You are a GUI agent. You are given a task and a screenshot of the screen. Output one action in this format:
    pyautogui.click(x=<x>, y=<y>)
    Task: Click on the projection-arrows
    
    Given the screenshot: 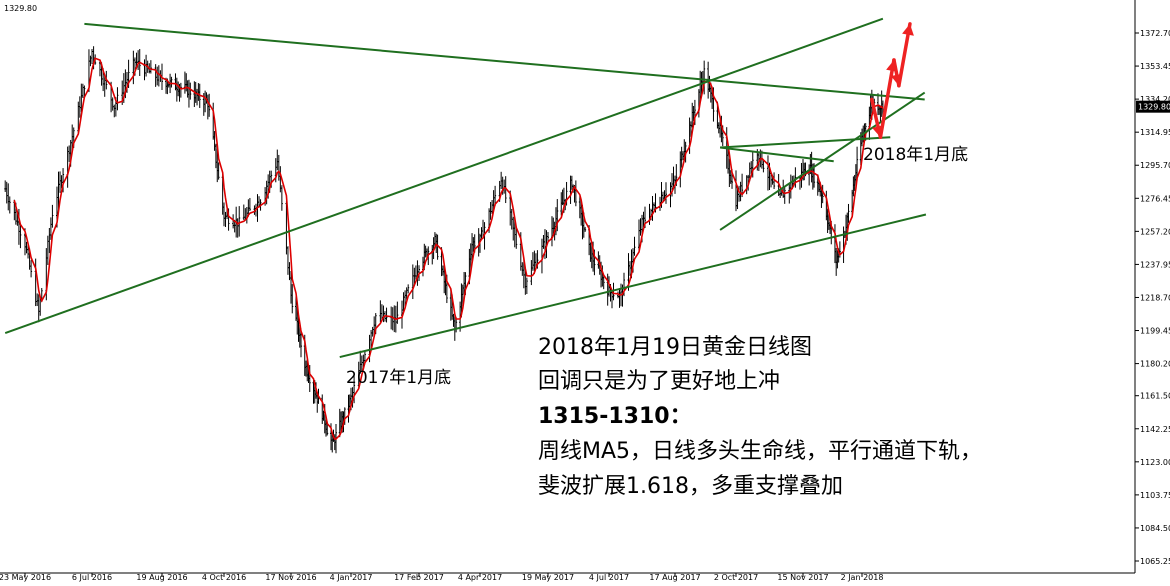 What is the action you would take?
    pyautogui.click(x=892, y=80)
    